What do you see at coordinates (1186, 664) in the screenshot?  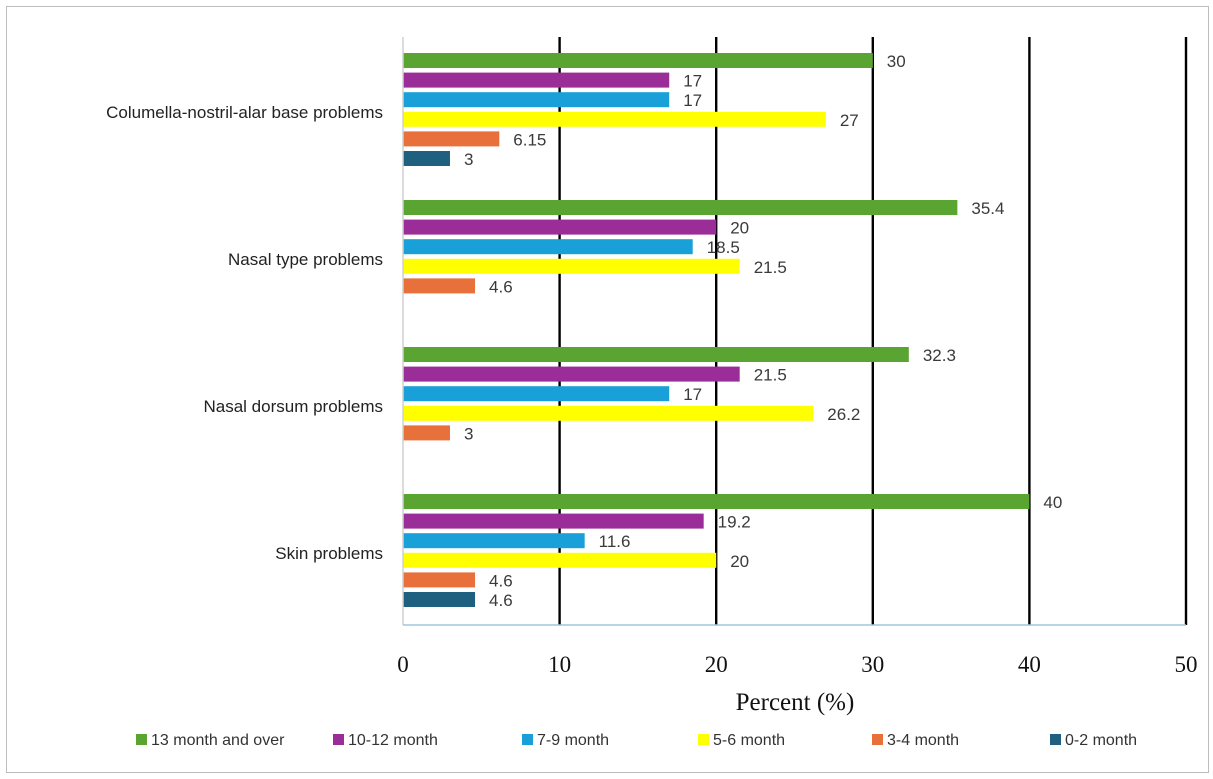 I see `x-tick-label: 50` at bounding box center [1186, 664].